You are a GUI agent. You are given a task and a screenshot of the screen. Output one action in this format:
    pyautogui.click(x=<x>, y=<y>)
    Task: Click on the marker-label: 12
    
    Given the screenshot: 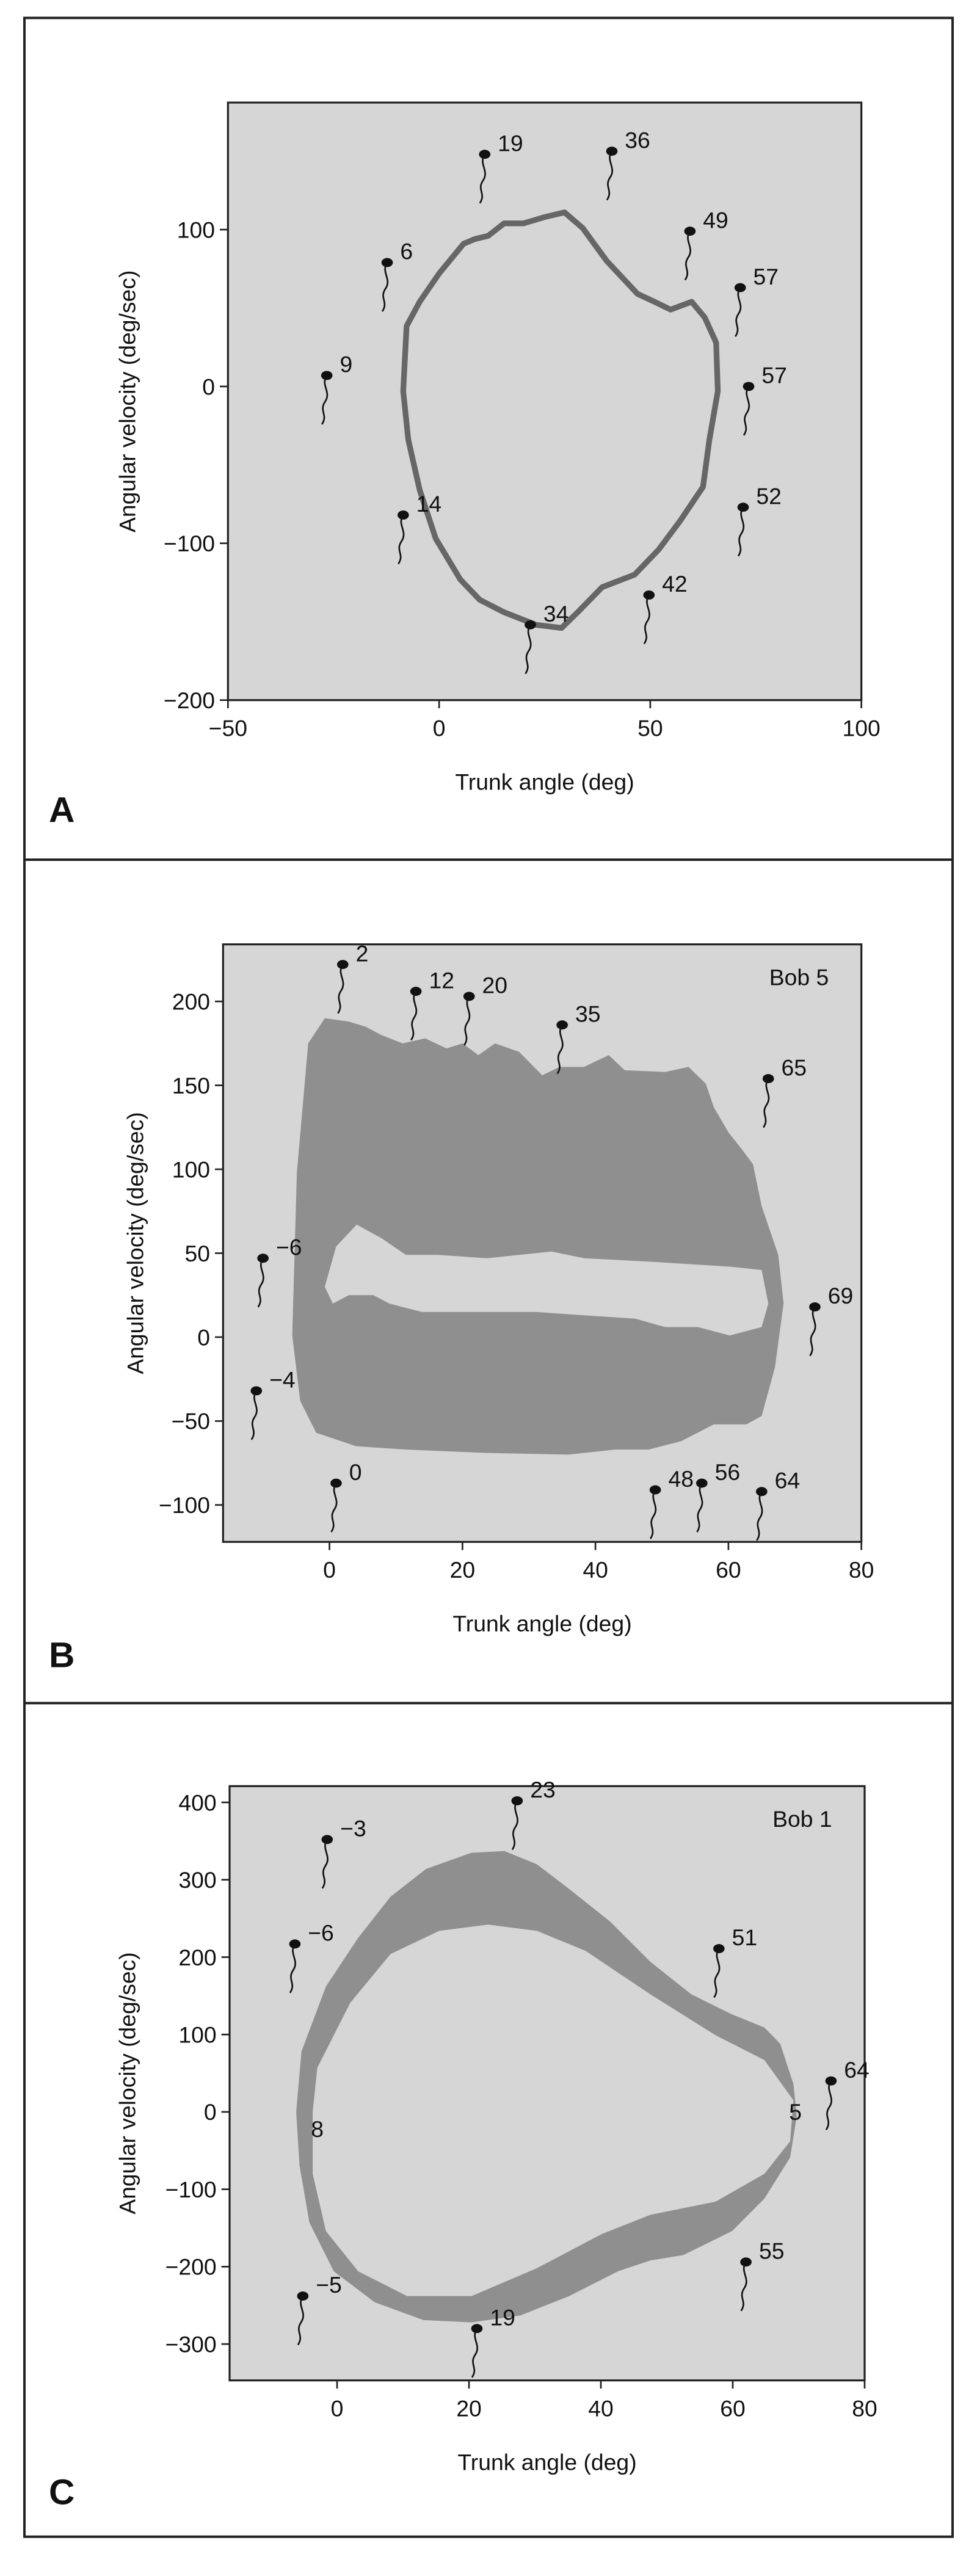 What is the action you would take?
    pyautogui.click(x=441, y=980)
    